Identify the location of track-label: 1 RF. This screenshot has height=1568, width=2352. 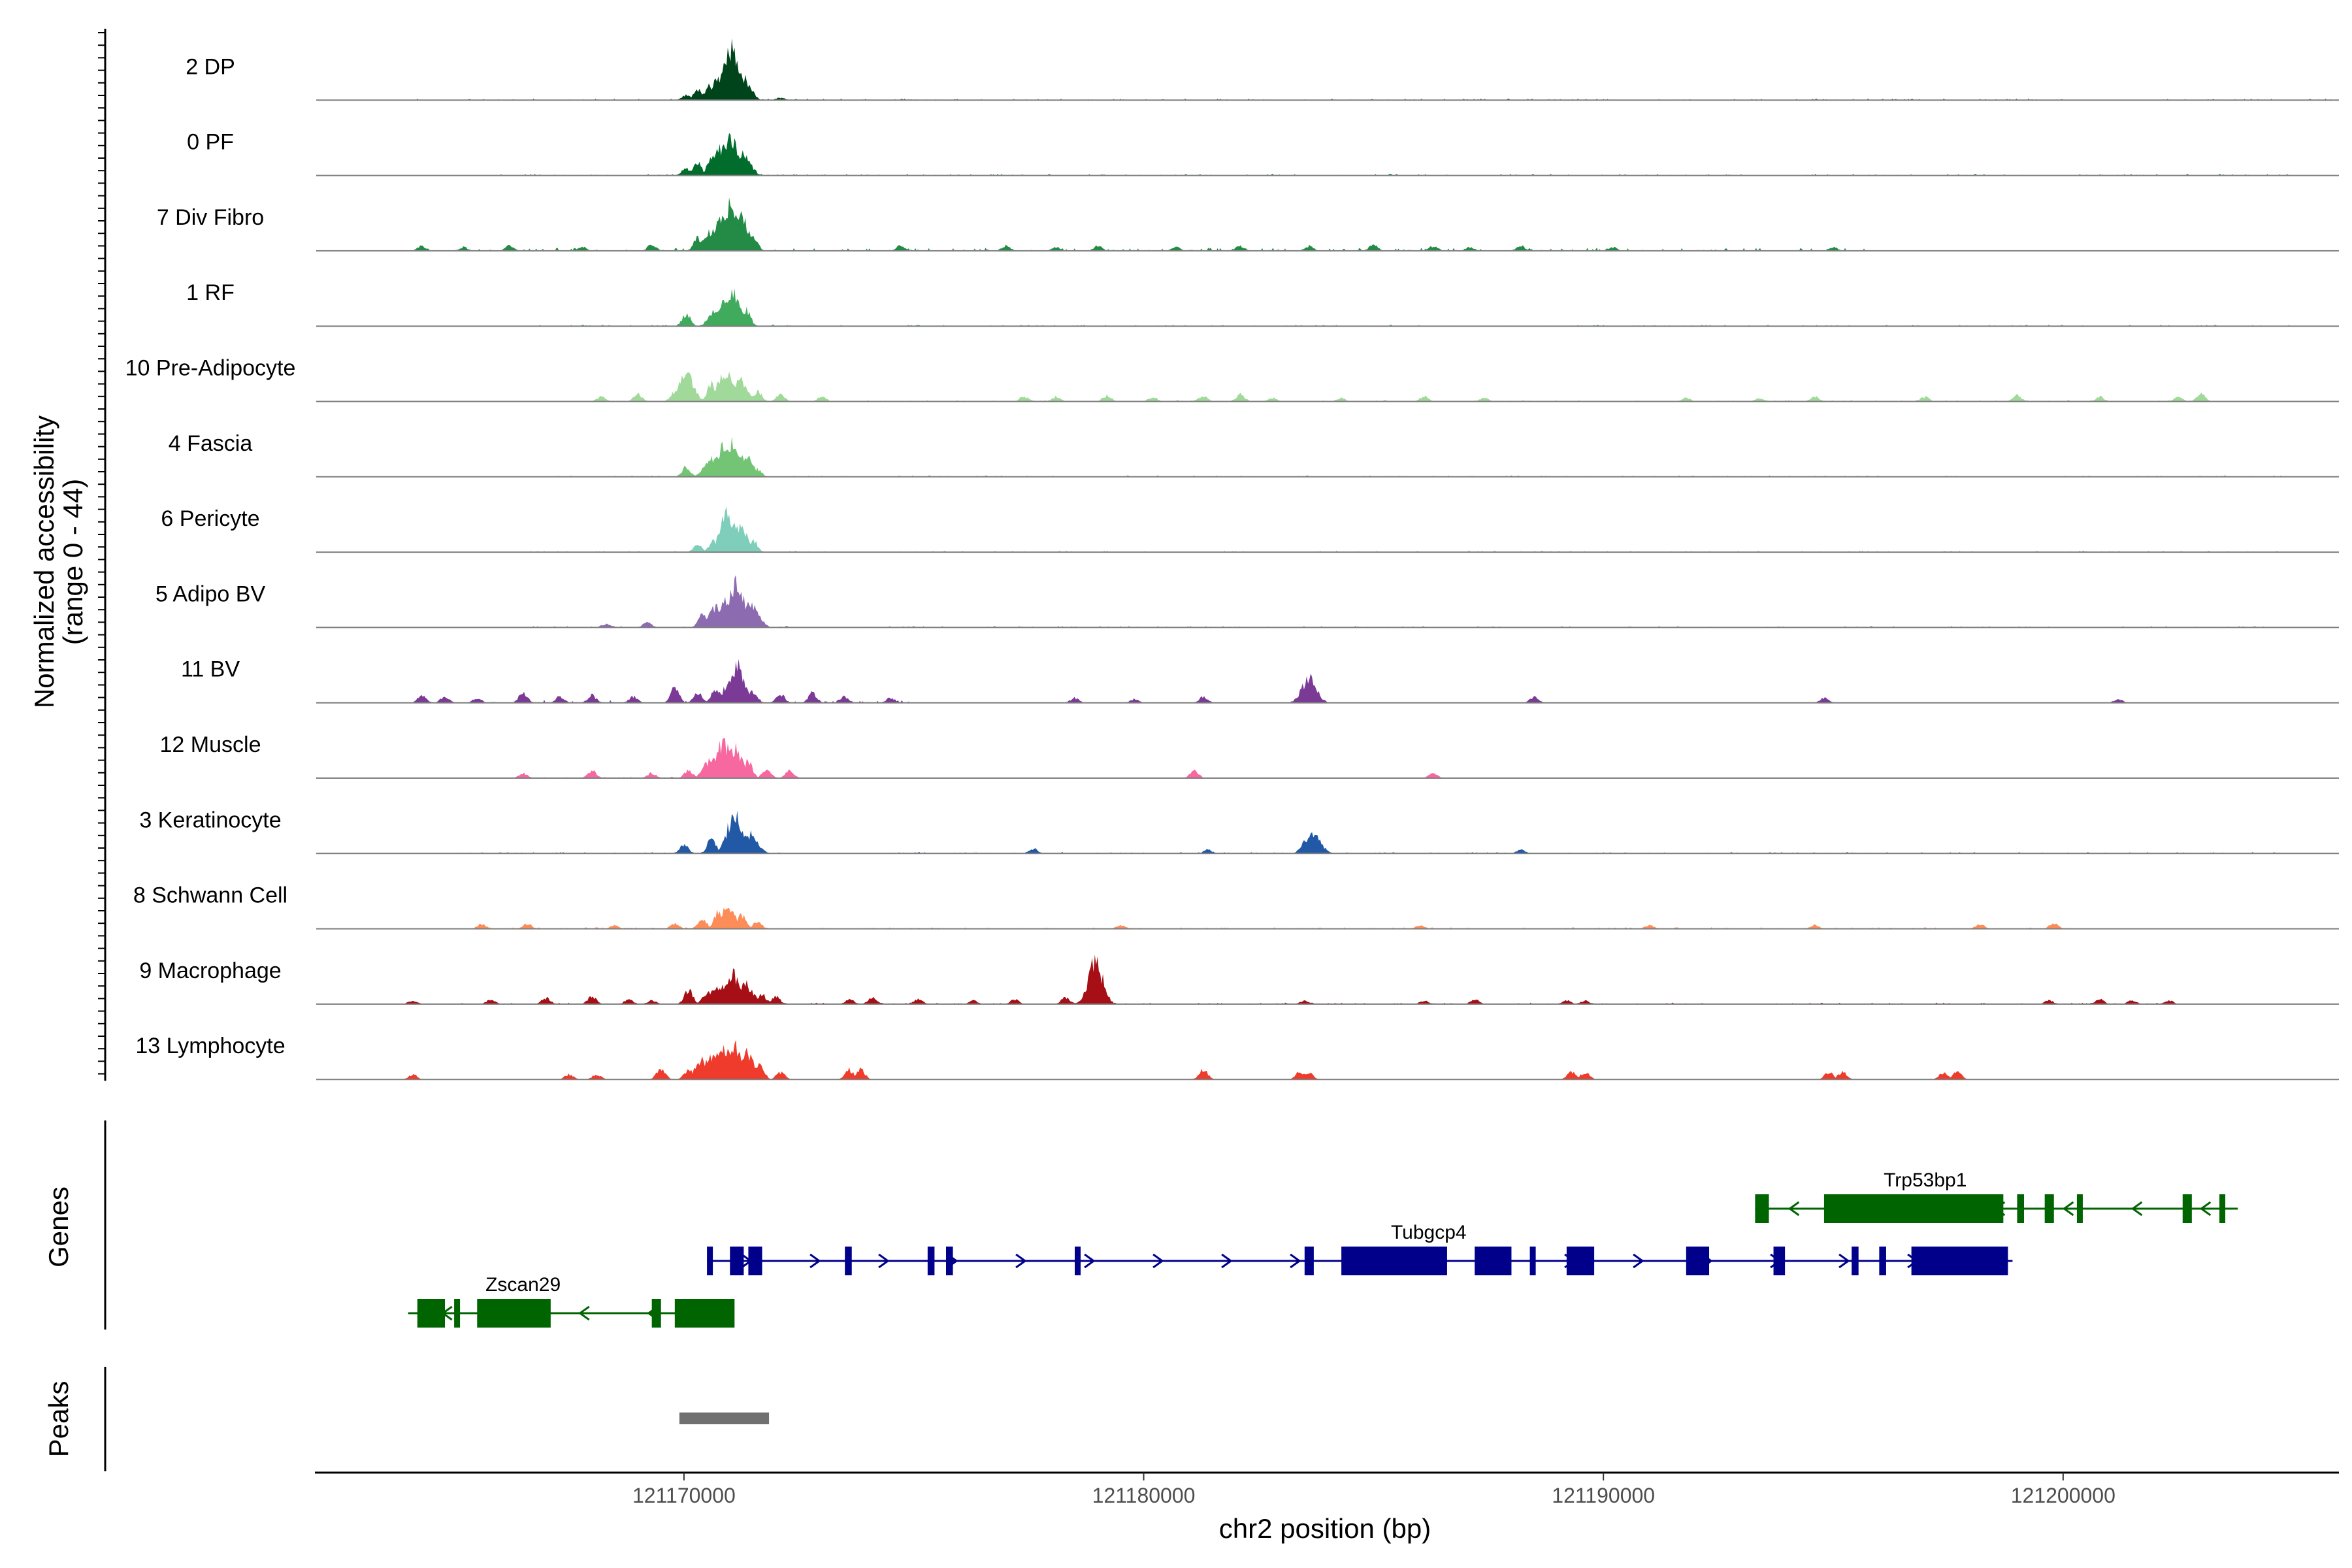
(210, 292).